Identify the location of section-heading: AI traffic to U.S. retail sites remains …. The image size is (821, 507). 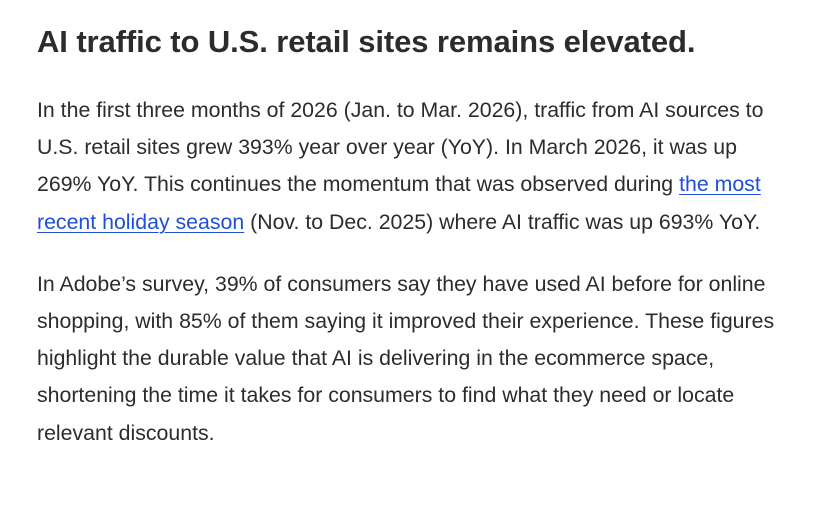
(366, 41).